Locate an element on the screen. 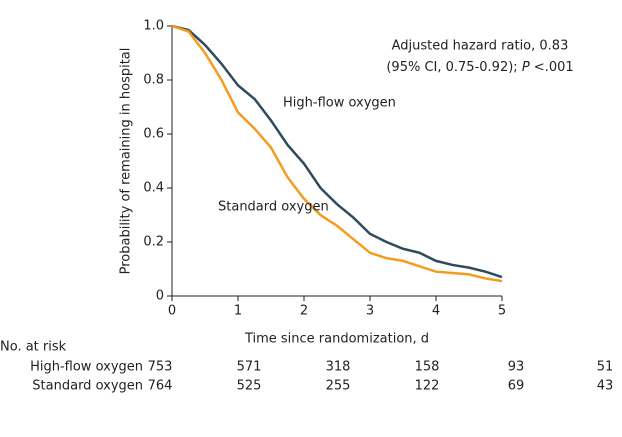 Image resolution: width=622 pixels, height=437 pixels. y-tick-label: 0 is located at coordinates (160, 296).